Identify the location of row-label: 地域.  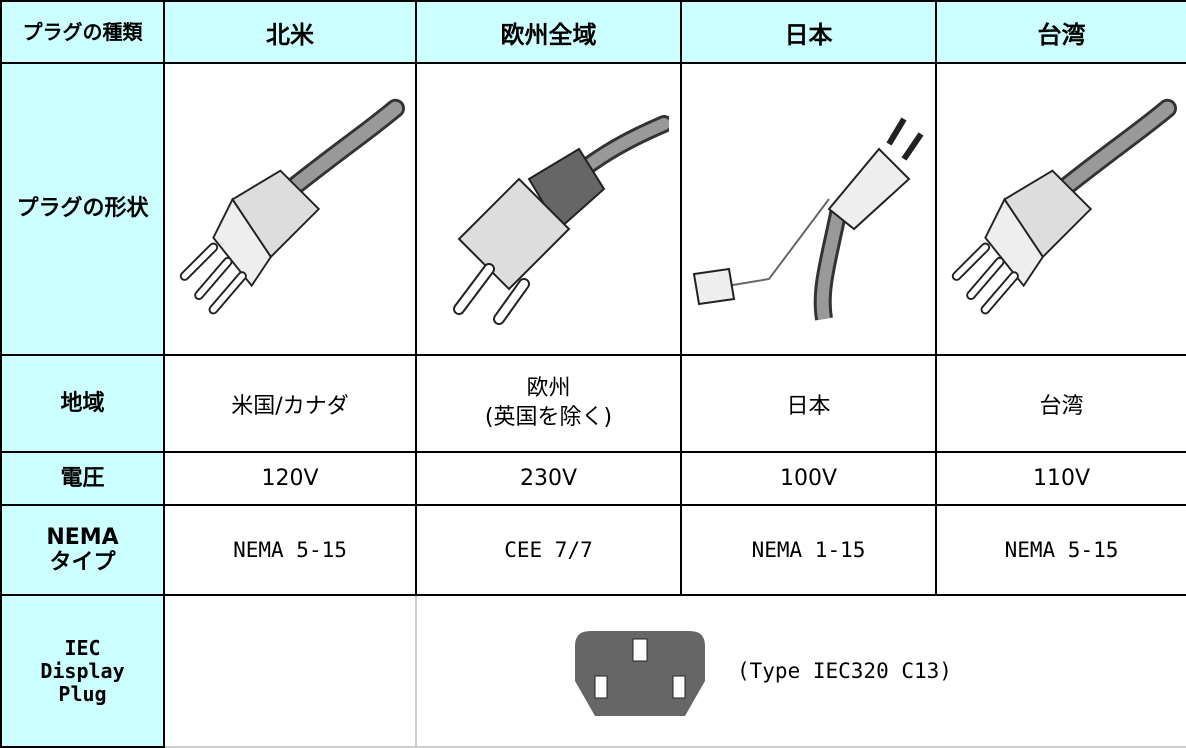
(82, 403).